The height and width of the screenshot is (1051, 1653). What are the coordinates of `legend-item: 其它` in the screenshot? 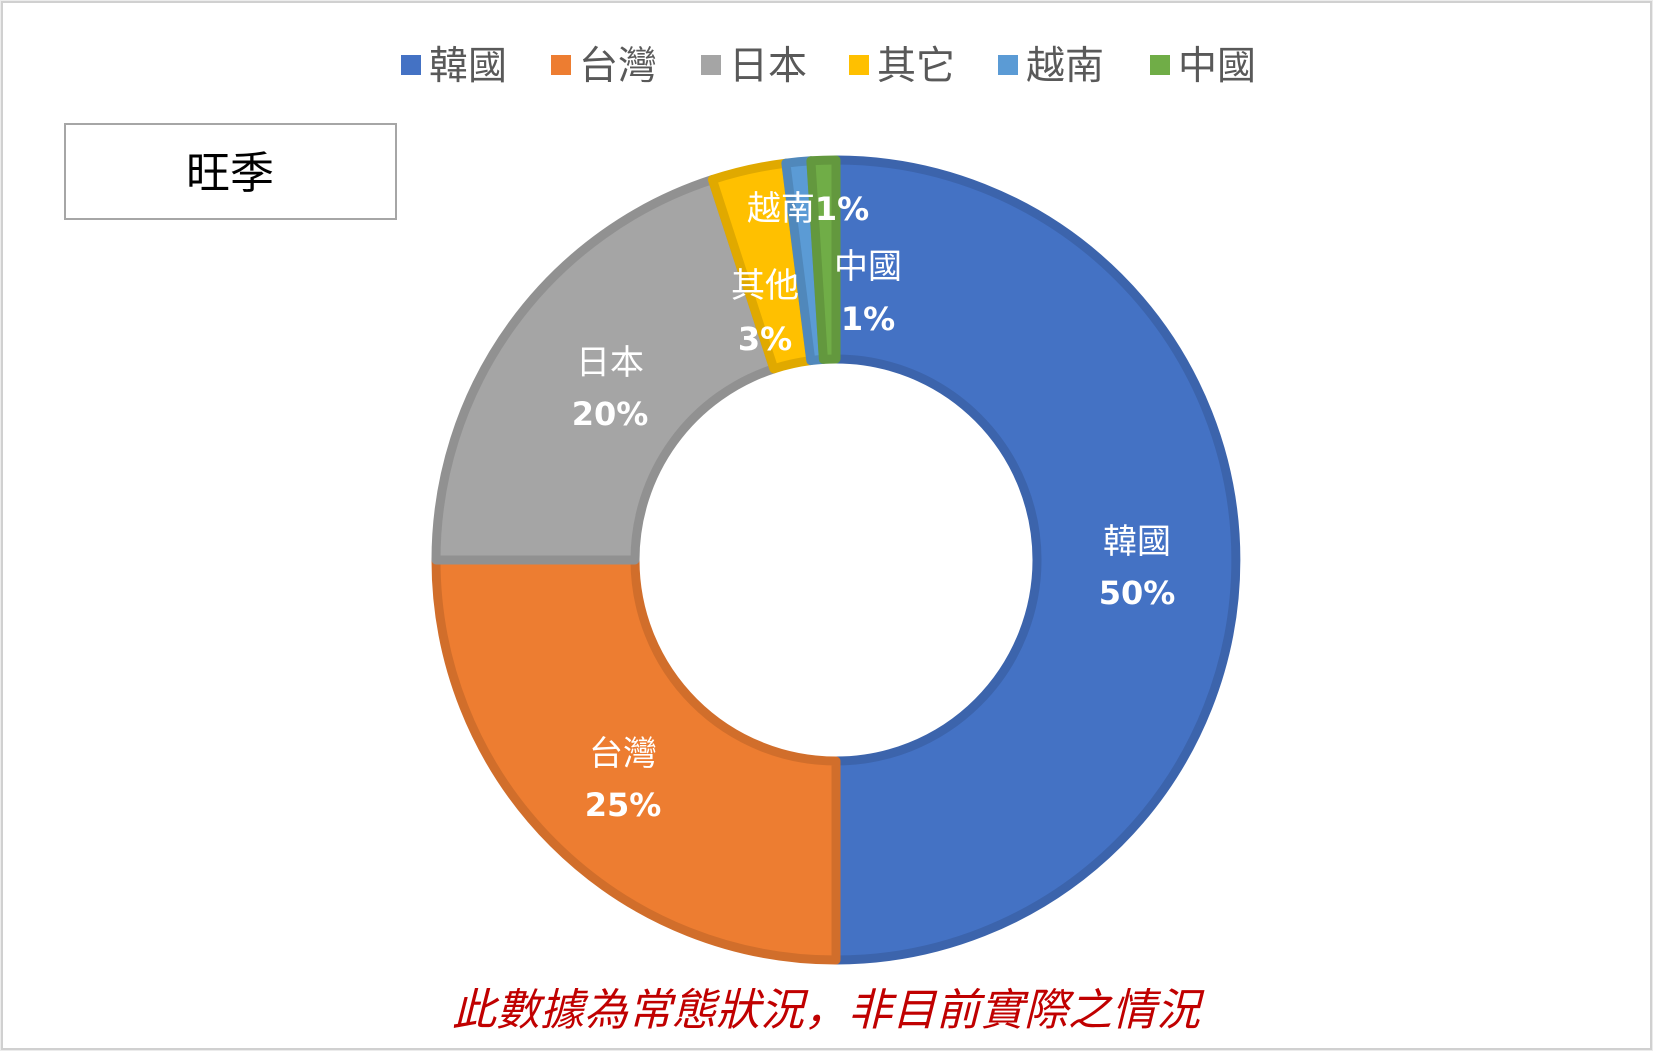 It's located at (902, 66).